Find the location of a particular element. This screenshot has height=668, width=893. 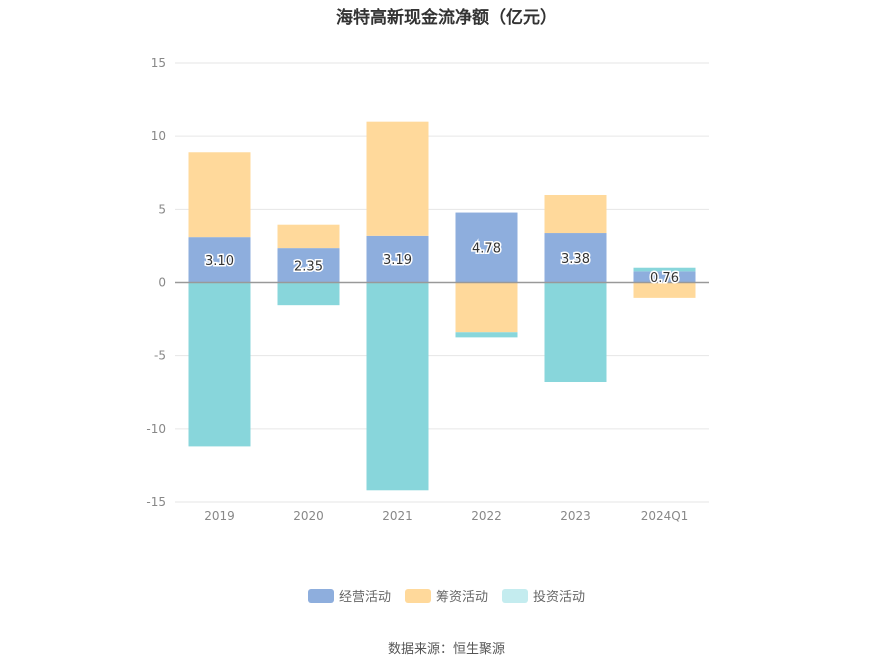

x-tick-label: 2021 is located at coordinates (397, 516).